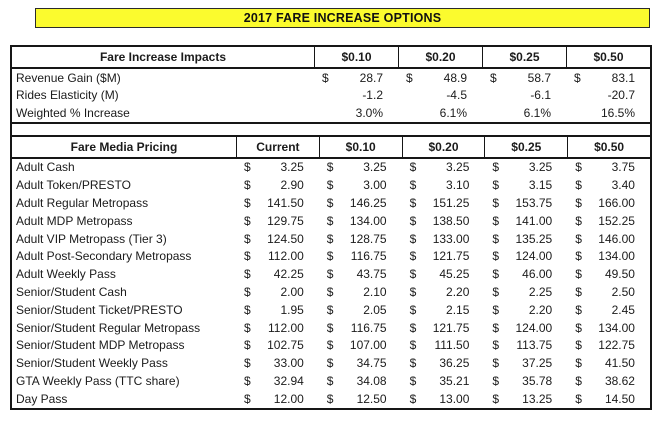 Image resolution: width=660 pixels, height=426 pixels. What do you see at coordinates (621, 95) in the screenshot?
I see `amount-value: -20.7` at bounding box center [621, 95].